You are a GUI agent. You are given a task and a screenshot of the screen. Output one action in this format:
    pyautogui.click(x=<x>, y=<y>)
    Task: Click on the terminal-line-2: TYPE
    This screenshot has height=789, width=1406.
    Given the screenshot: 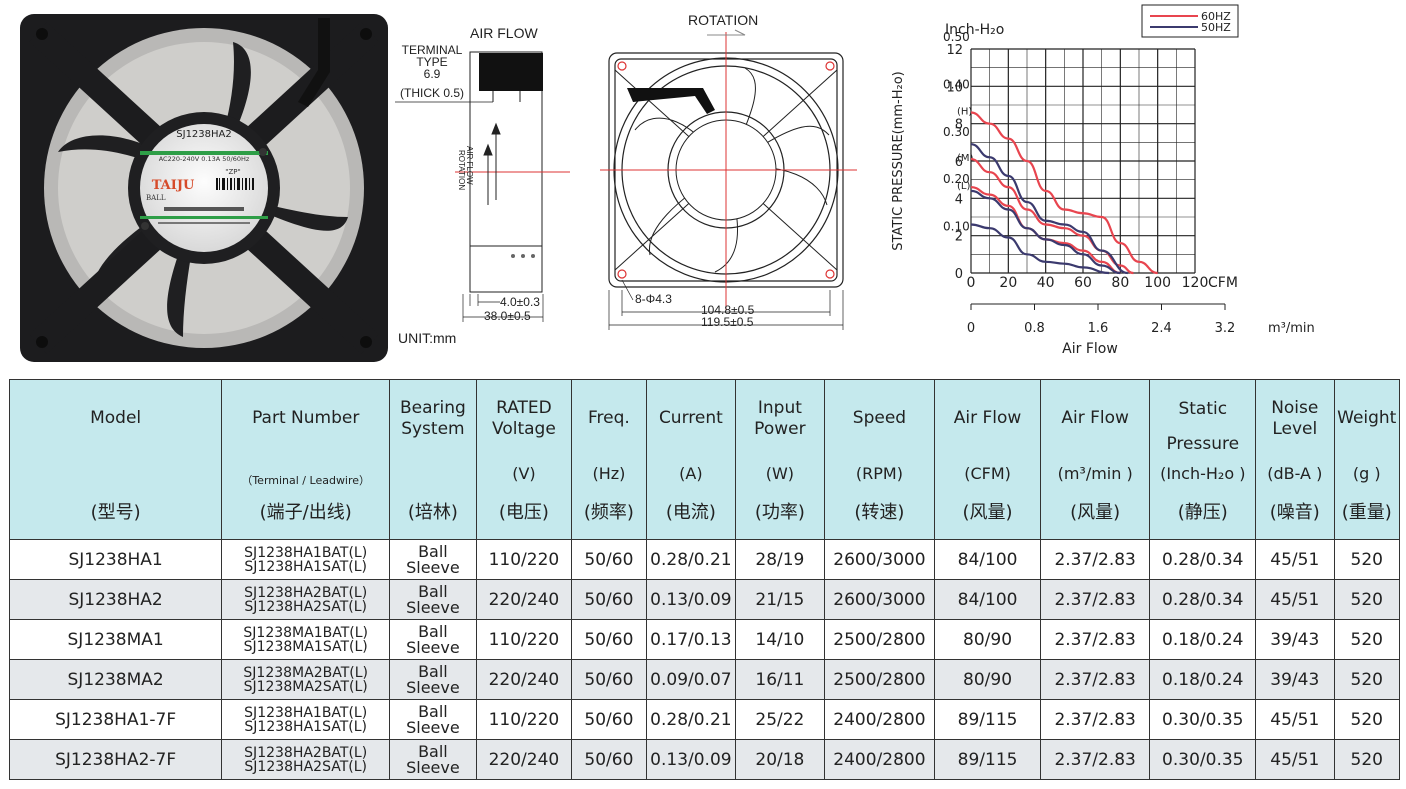 What is the action you would take?
    pyautogui.click(x=432, y=62)
    